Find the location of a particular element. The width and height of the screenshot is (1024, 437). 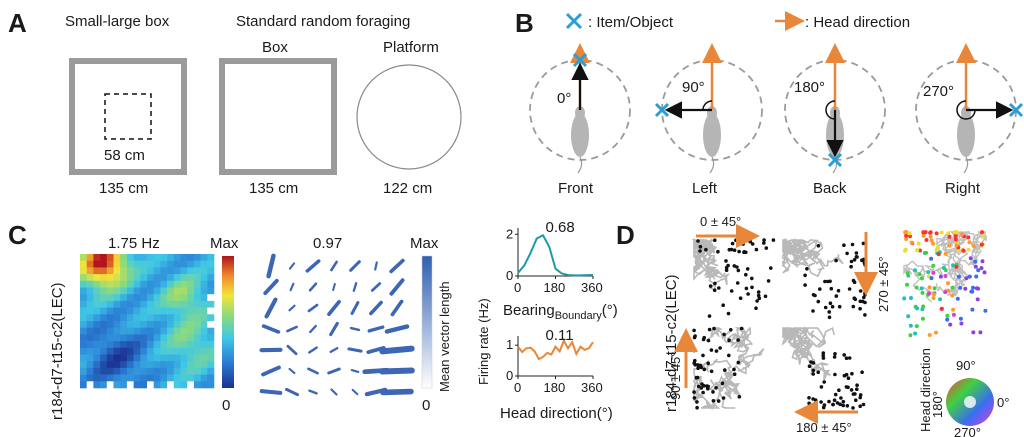

item-legend-icon is located at coordinates (574, 21).